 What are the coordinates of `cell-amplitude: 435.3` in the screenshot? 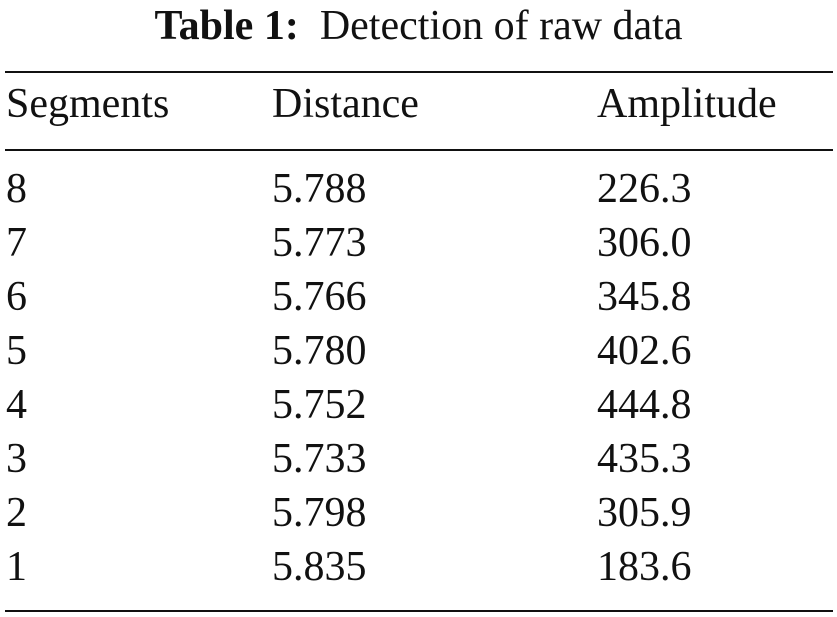 It's located at (644, 459).